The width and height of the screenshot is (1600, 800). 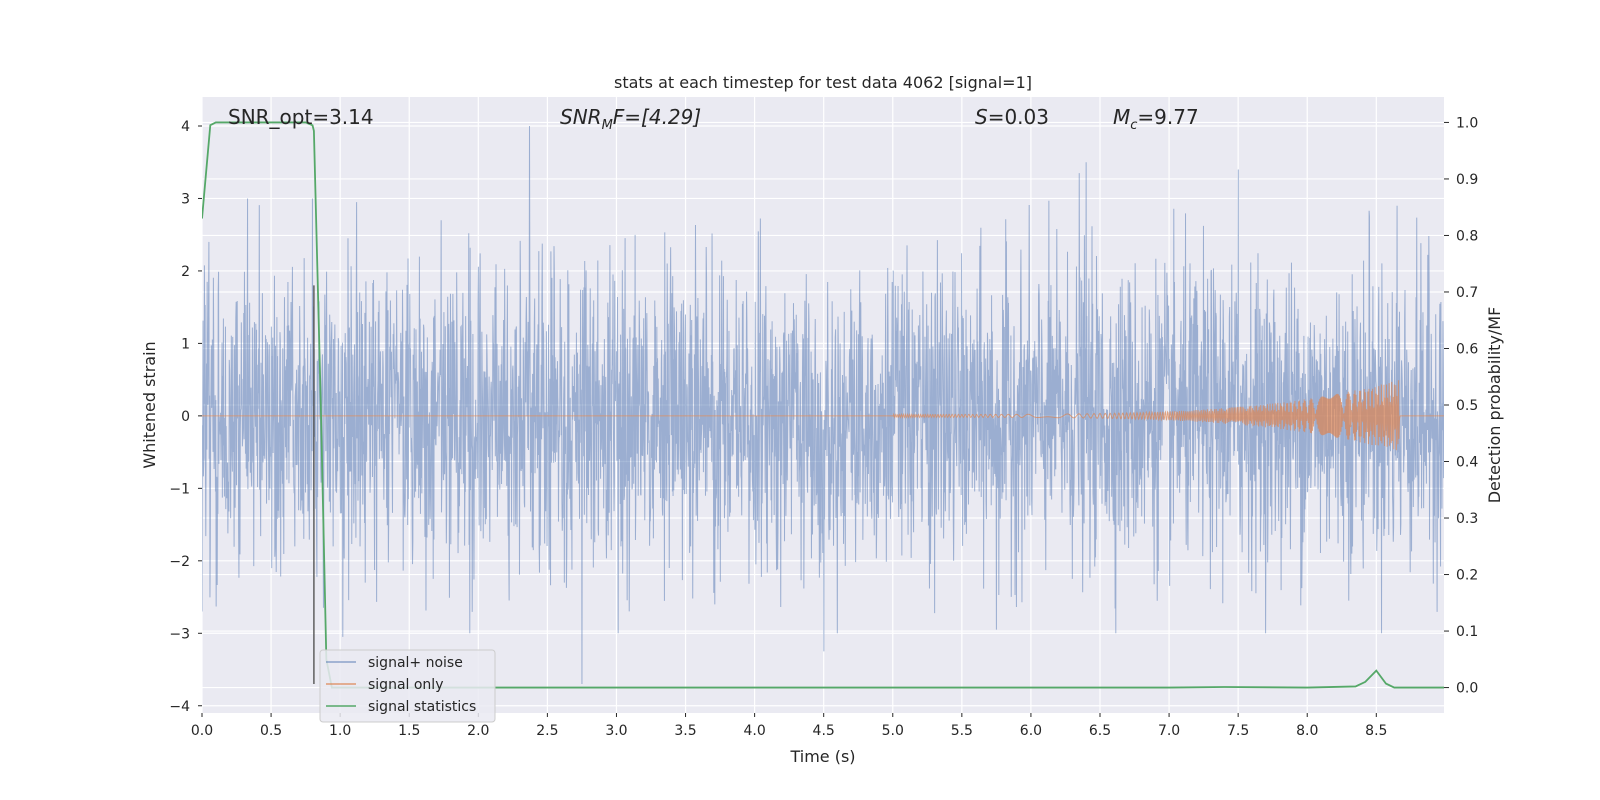 What do you see at coordinates (607, 125) in the screenshot?
I see `annotation-snr-mf-sub: M` at bounding box center [607, 125].